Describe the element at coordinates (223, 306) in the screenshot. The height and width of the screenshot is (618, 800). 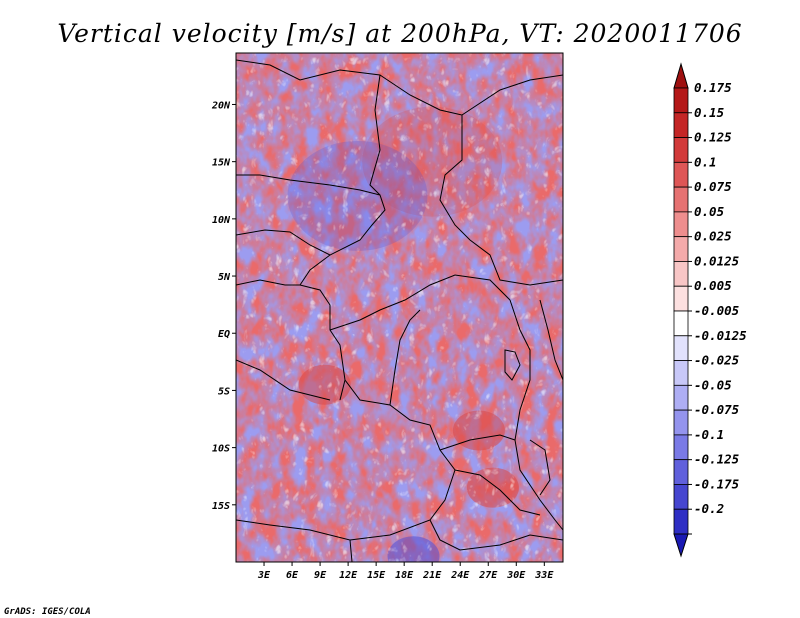
I see `y-axis: 20N 15N 10N 5N EQ 5S 10S 15S` at that location.